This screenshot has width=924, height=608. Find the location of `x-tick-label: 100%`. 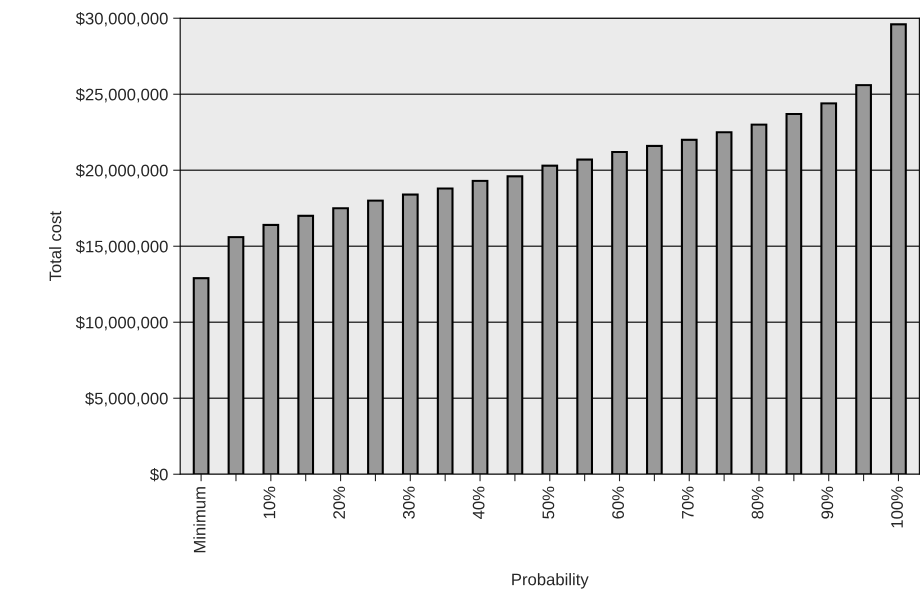

x-tick-label: 100% is located at coordinates (897, 507).